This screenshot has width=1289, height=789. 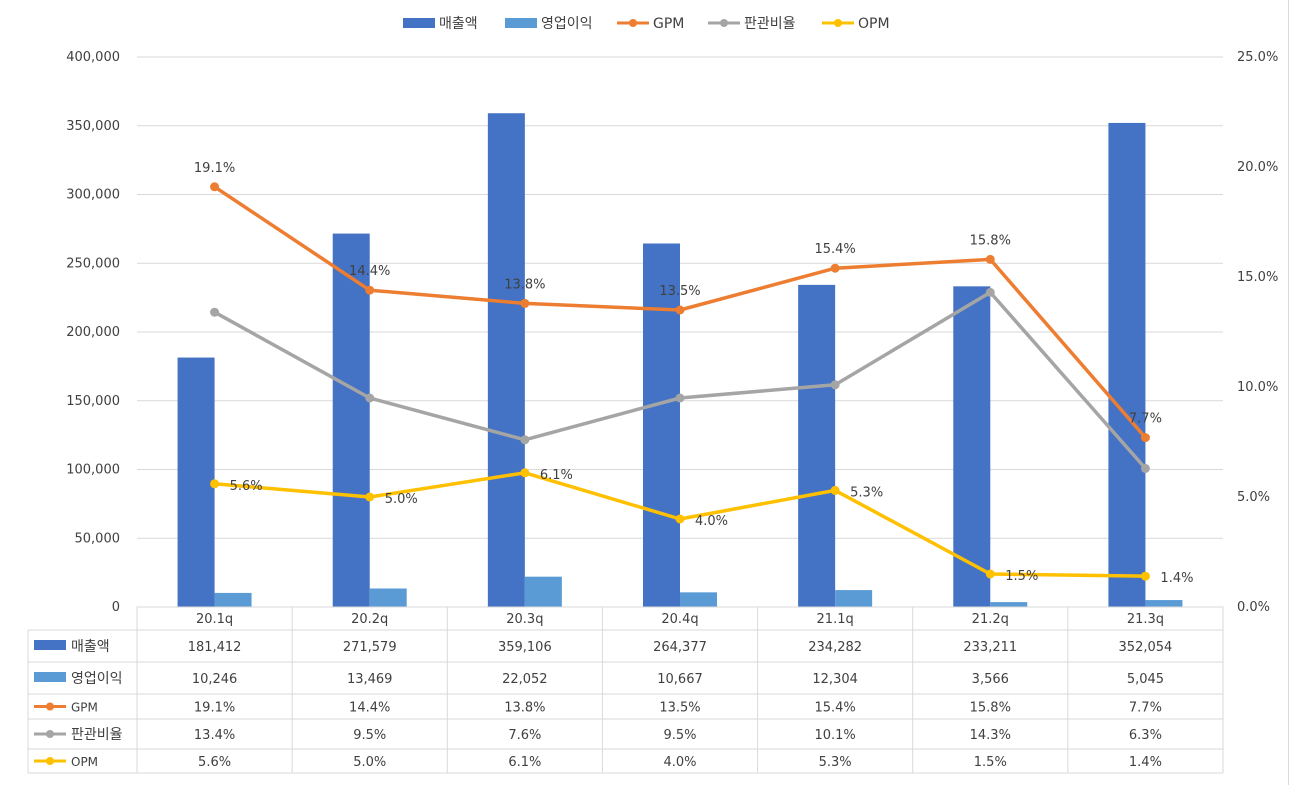 What do you see at coordinates (680, 679) in the screenshot?
I see `table-cell: 10,667` at bounding box center [680, 679].